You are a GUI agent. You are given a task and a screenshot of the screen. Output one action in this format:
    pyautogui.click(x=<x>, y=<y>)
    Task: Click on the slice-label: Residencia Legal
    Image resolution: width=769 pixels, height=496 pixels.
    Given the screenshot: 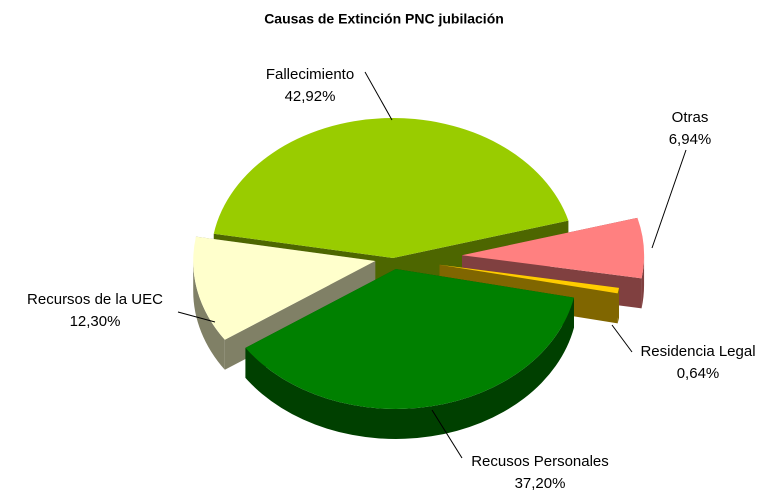 What is the action you would take?
    pyautogui.click(x=697, y=351)
    